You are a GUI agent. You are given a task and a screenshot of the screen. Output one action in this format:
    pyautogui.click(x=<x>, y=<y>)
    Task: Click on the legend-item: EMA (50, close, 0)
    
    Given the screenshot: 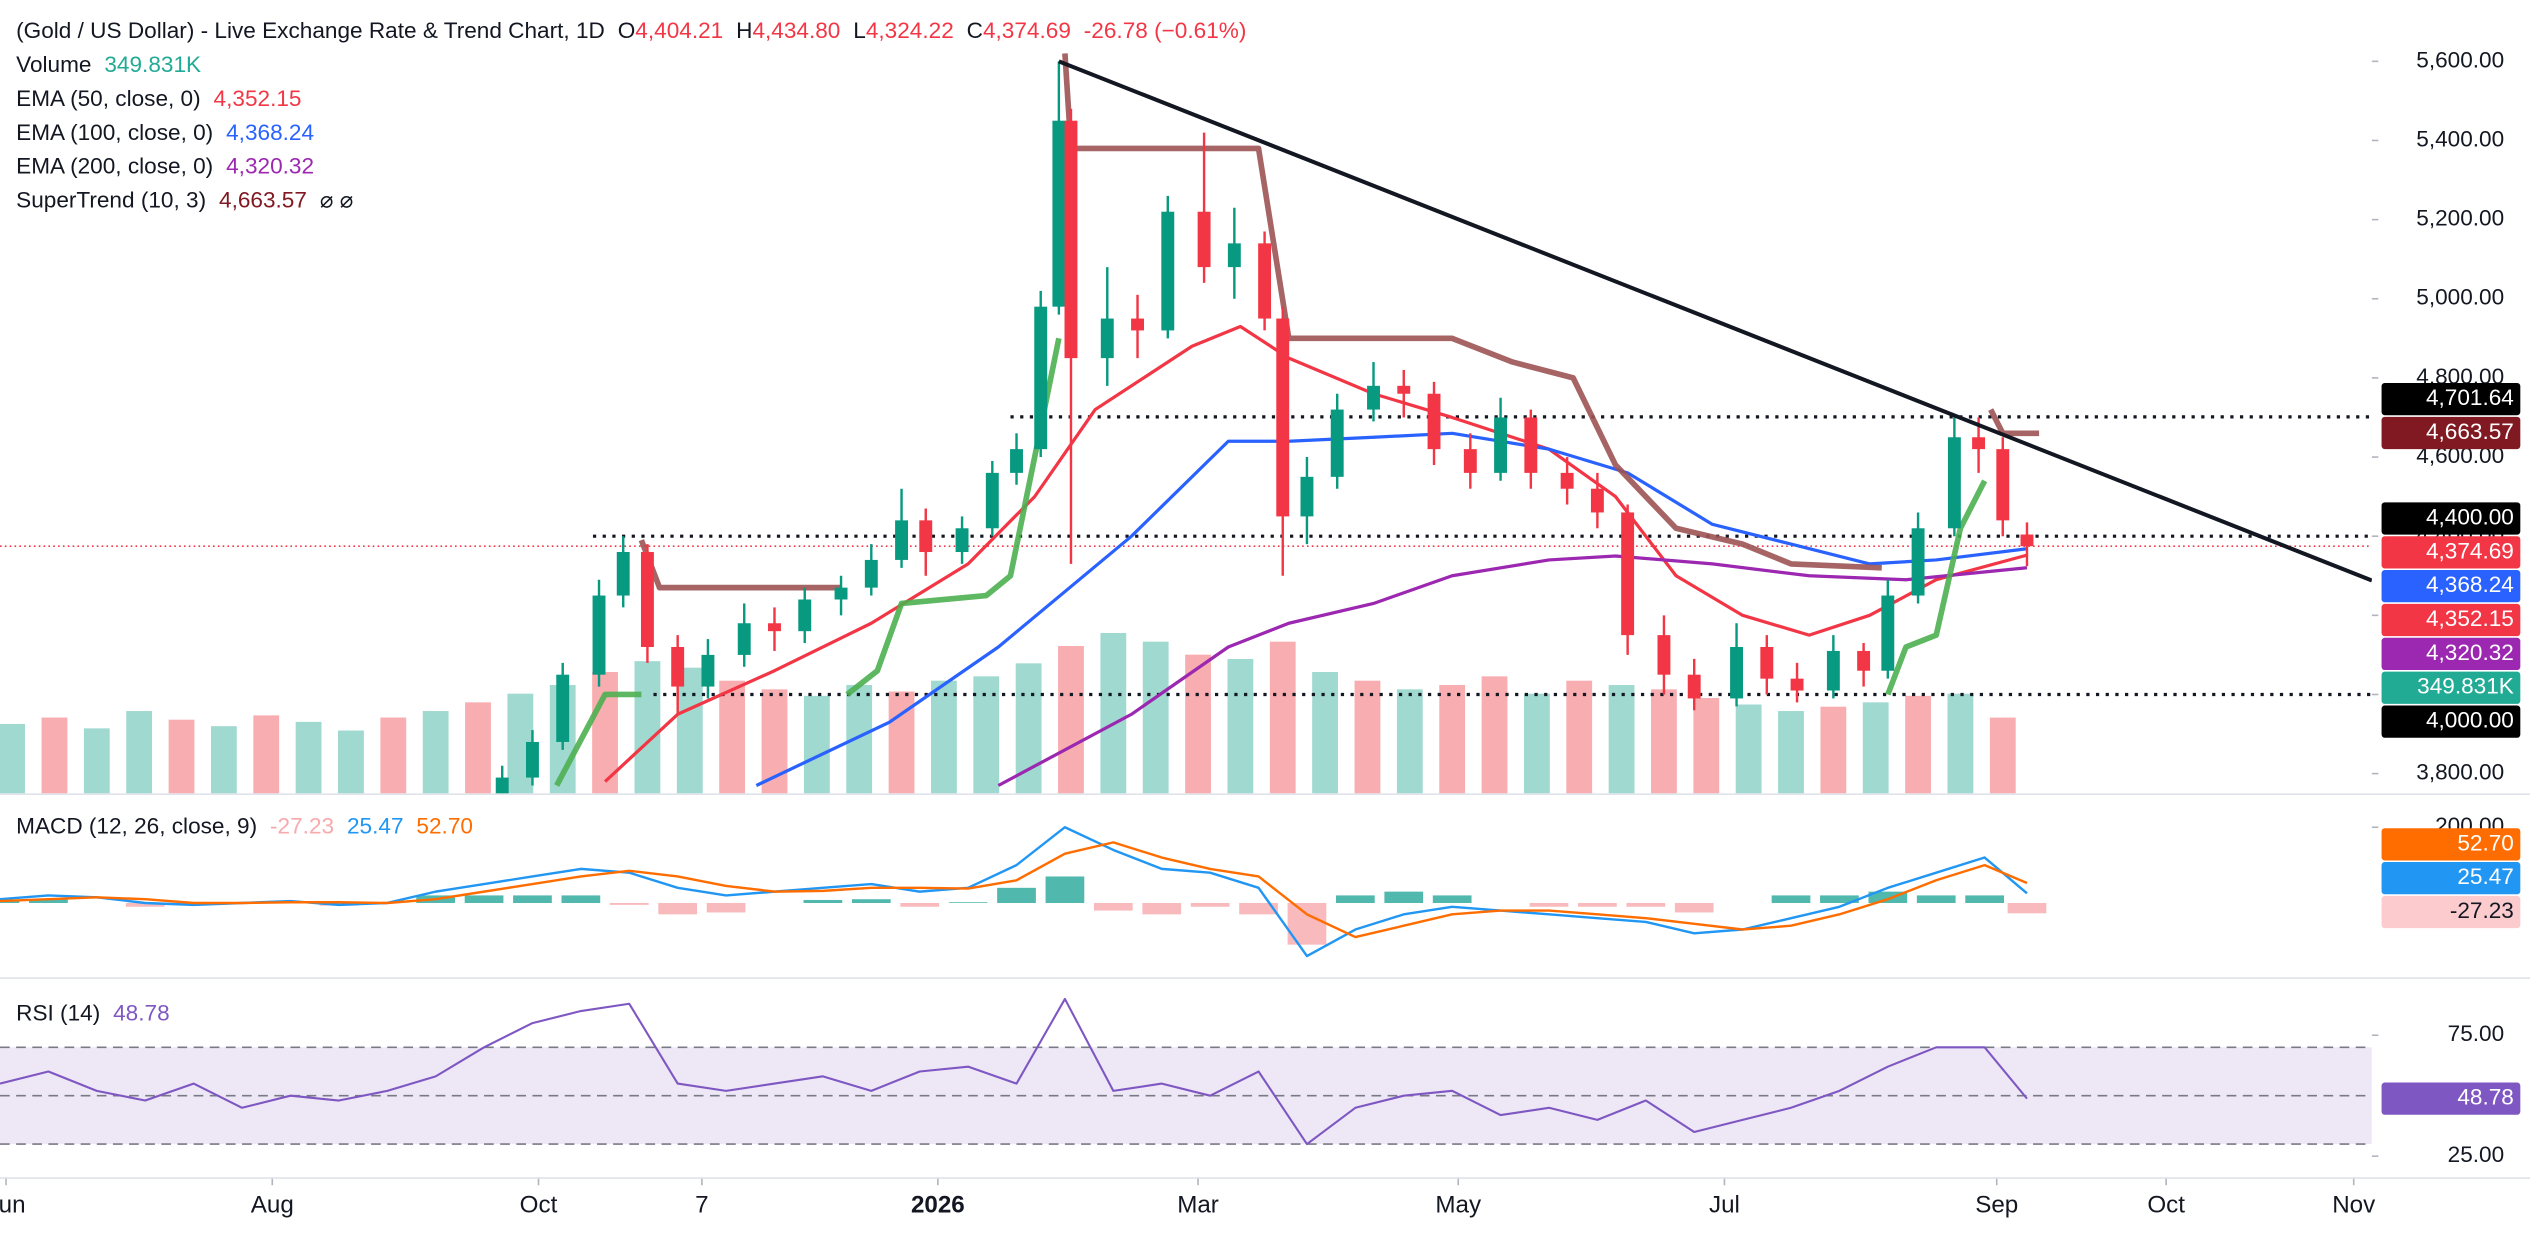 What is the action you would take?
    pyautogui.click(x=108, y=98)
    